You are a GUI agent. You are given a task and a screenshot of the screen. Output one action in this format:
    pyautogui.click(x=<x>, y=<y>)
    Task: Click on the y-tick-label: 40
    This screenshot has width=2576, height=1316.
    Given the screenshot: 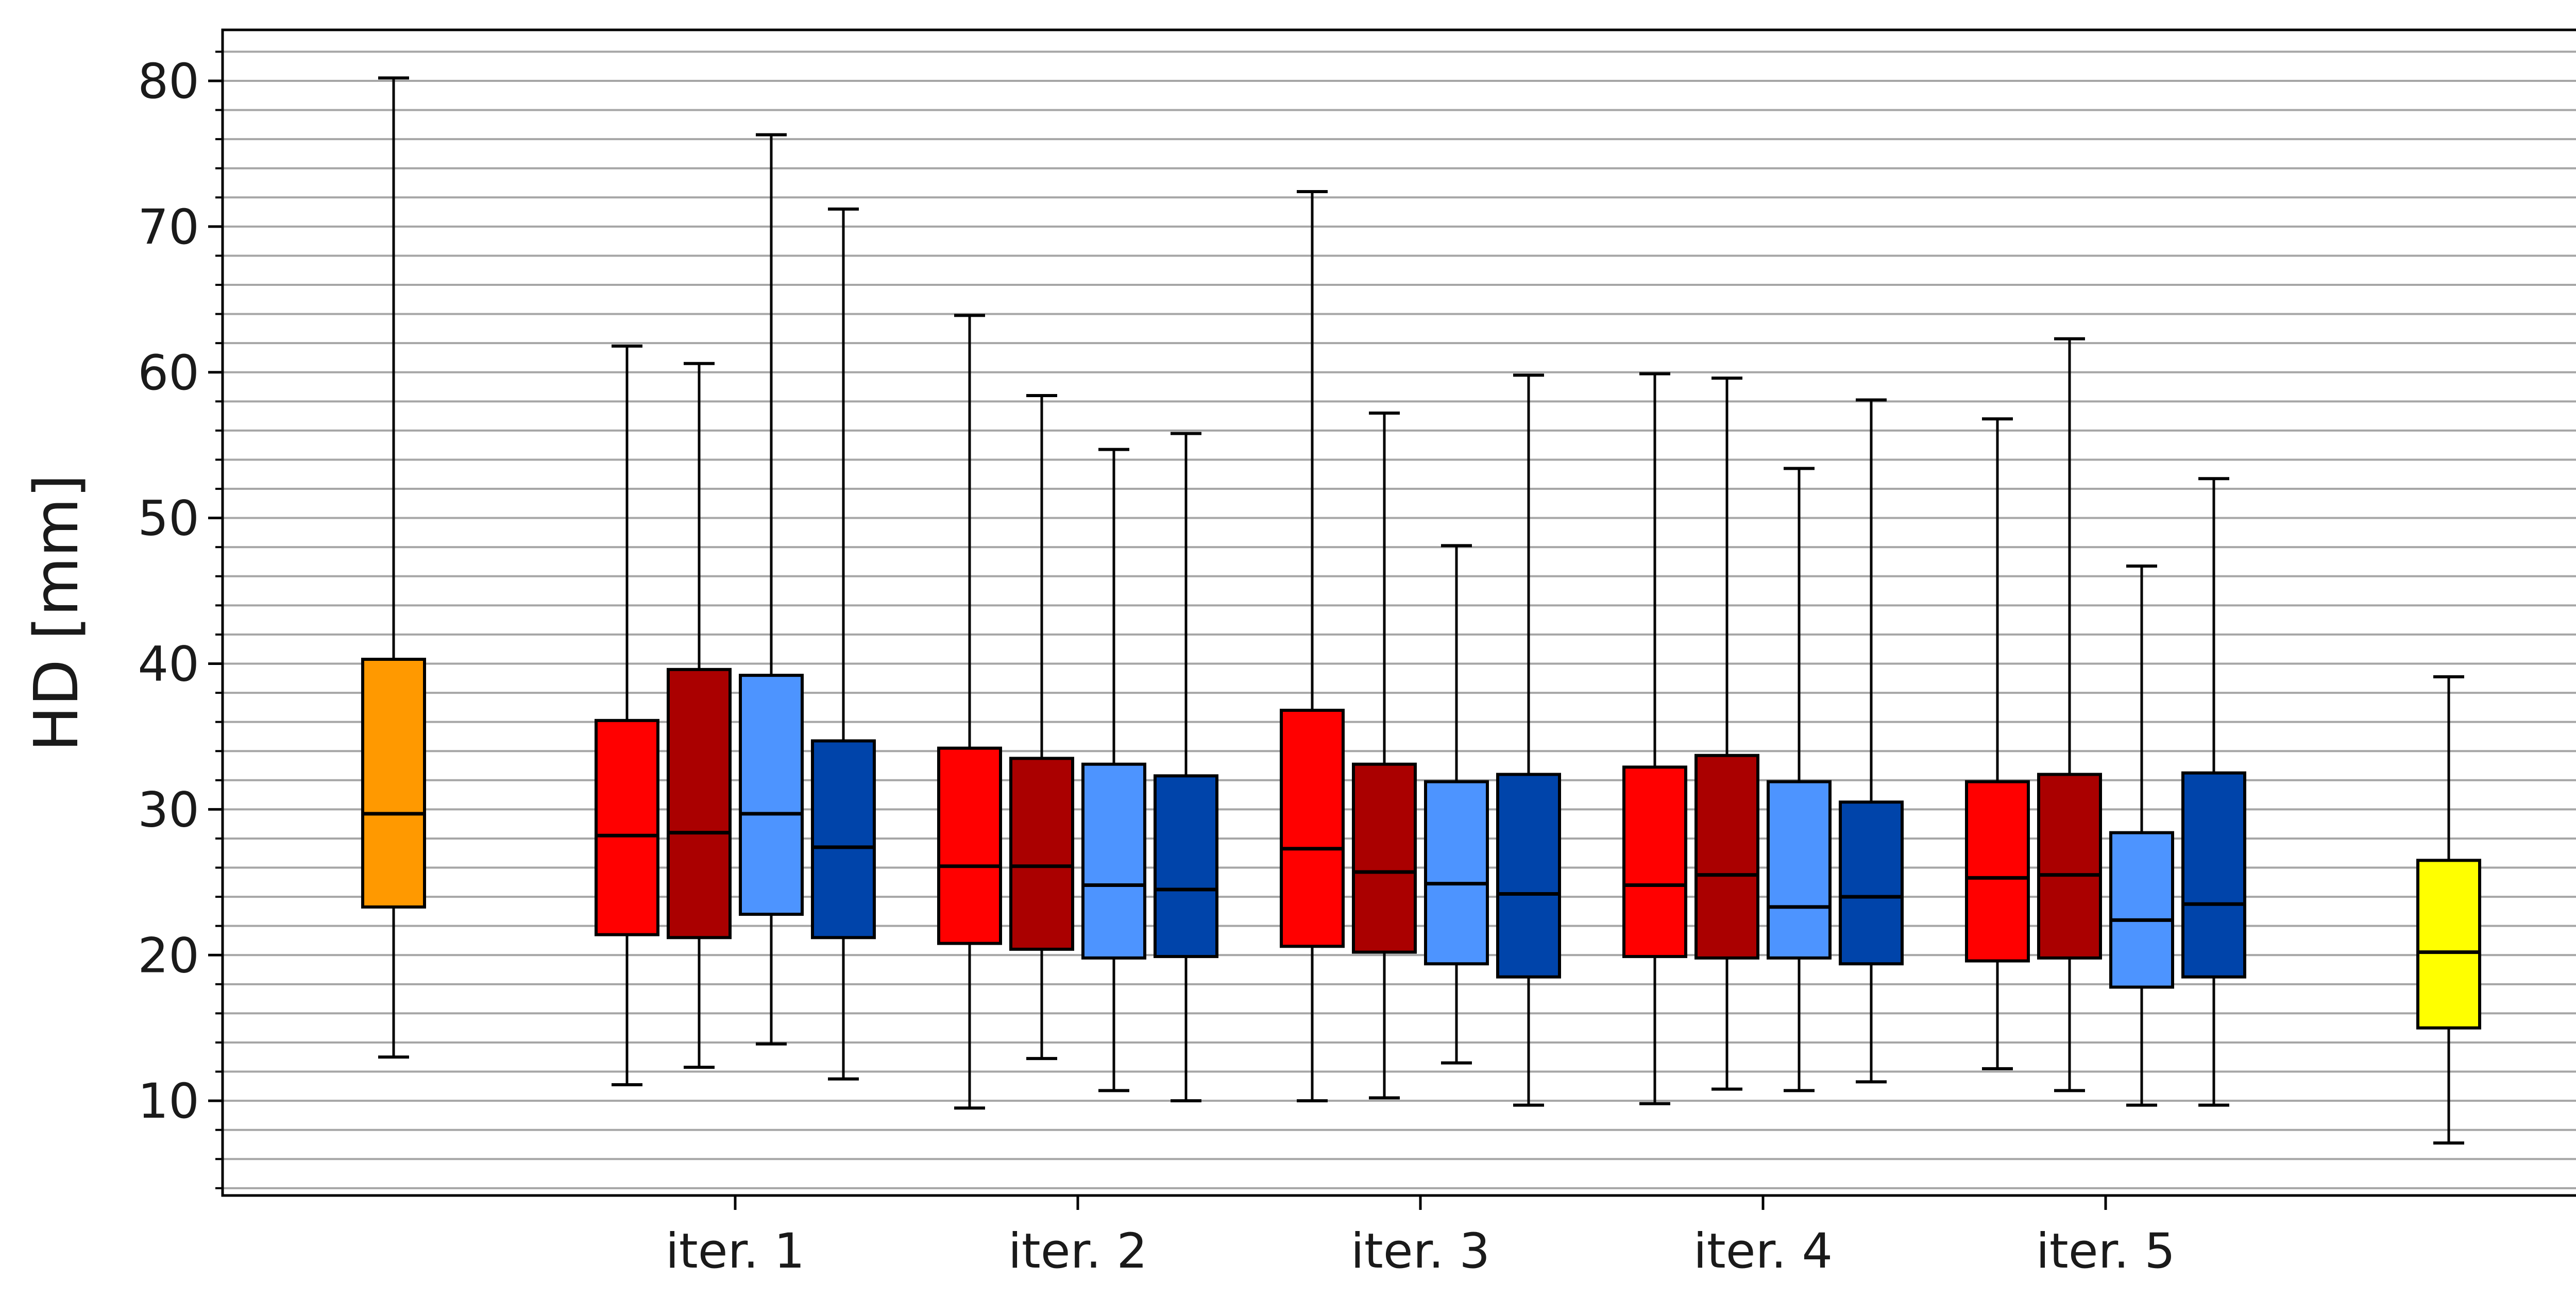 What is the action you would take?
    pyautogui.click(x=168, y=665)
    